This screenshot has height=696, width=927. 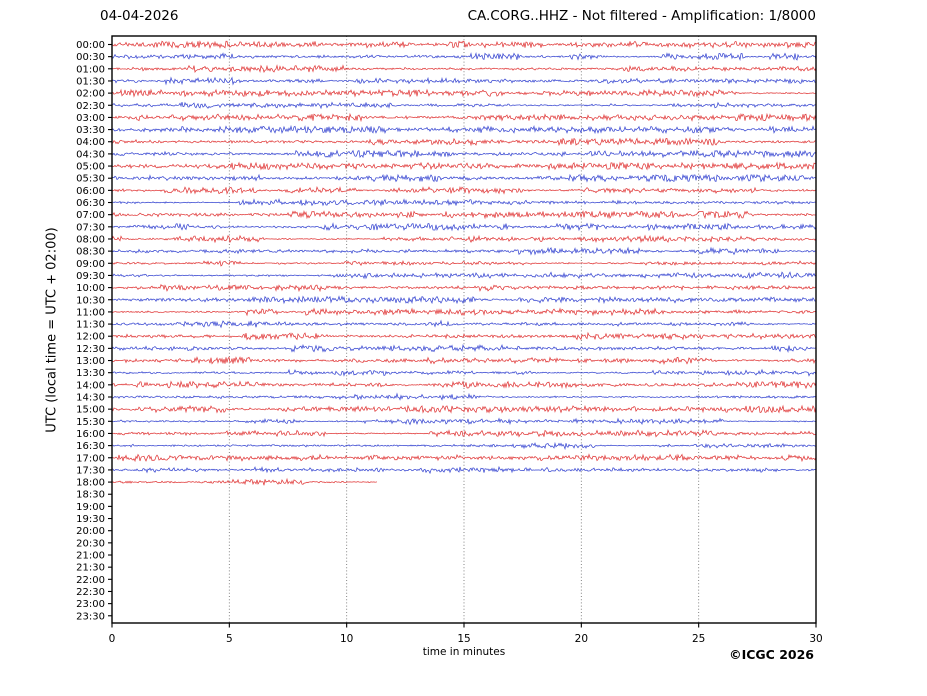 What do you see at coordinates (90, 556) in the screenshot?
I see `y-tick-label: 21:00` at bounding box center [90, 556].